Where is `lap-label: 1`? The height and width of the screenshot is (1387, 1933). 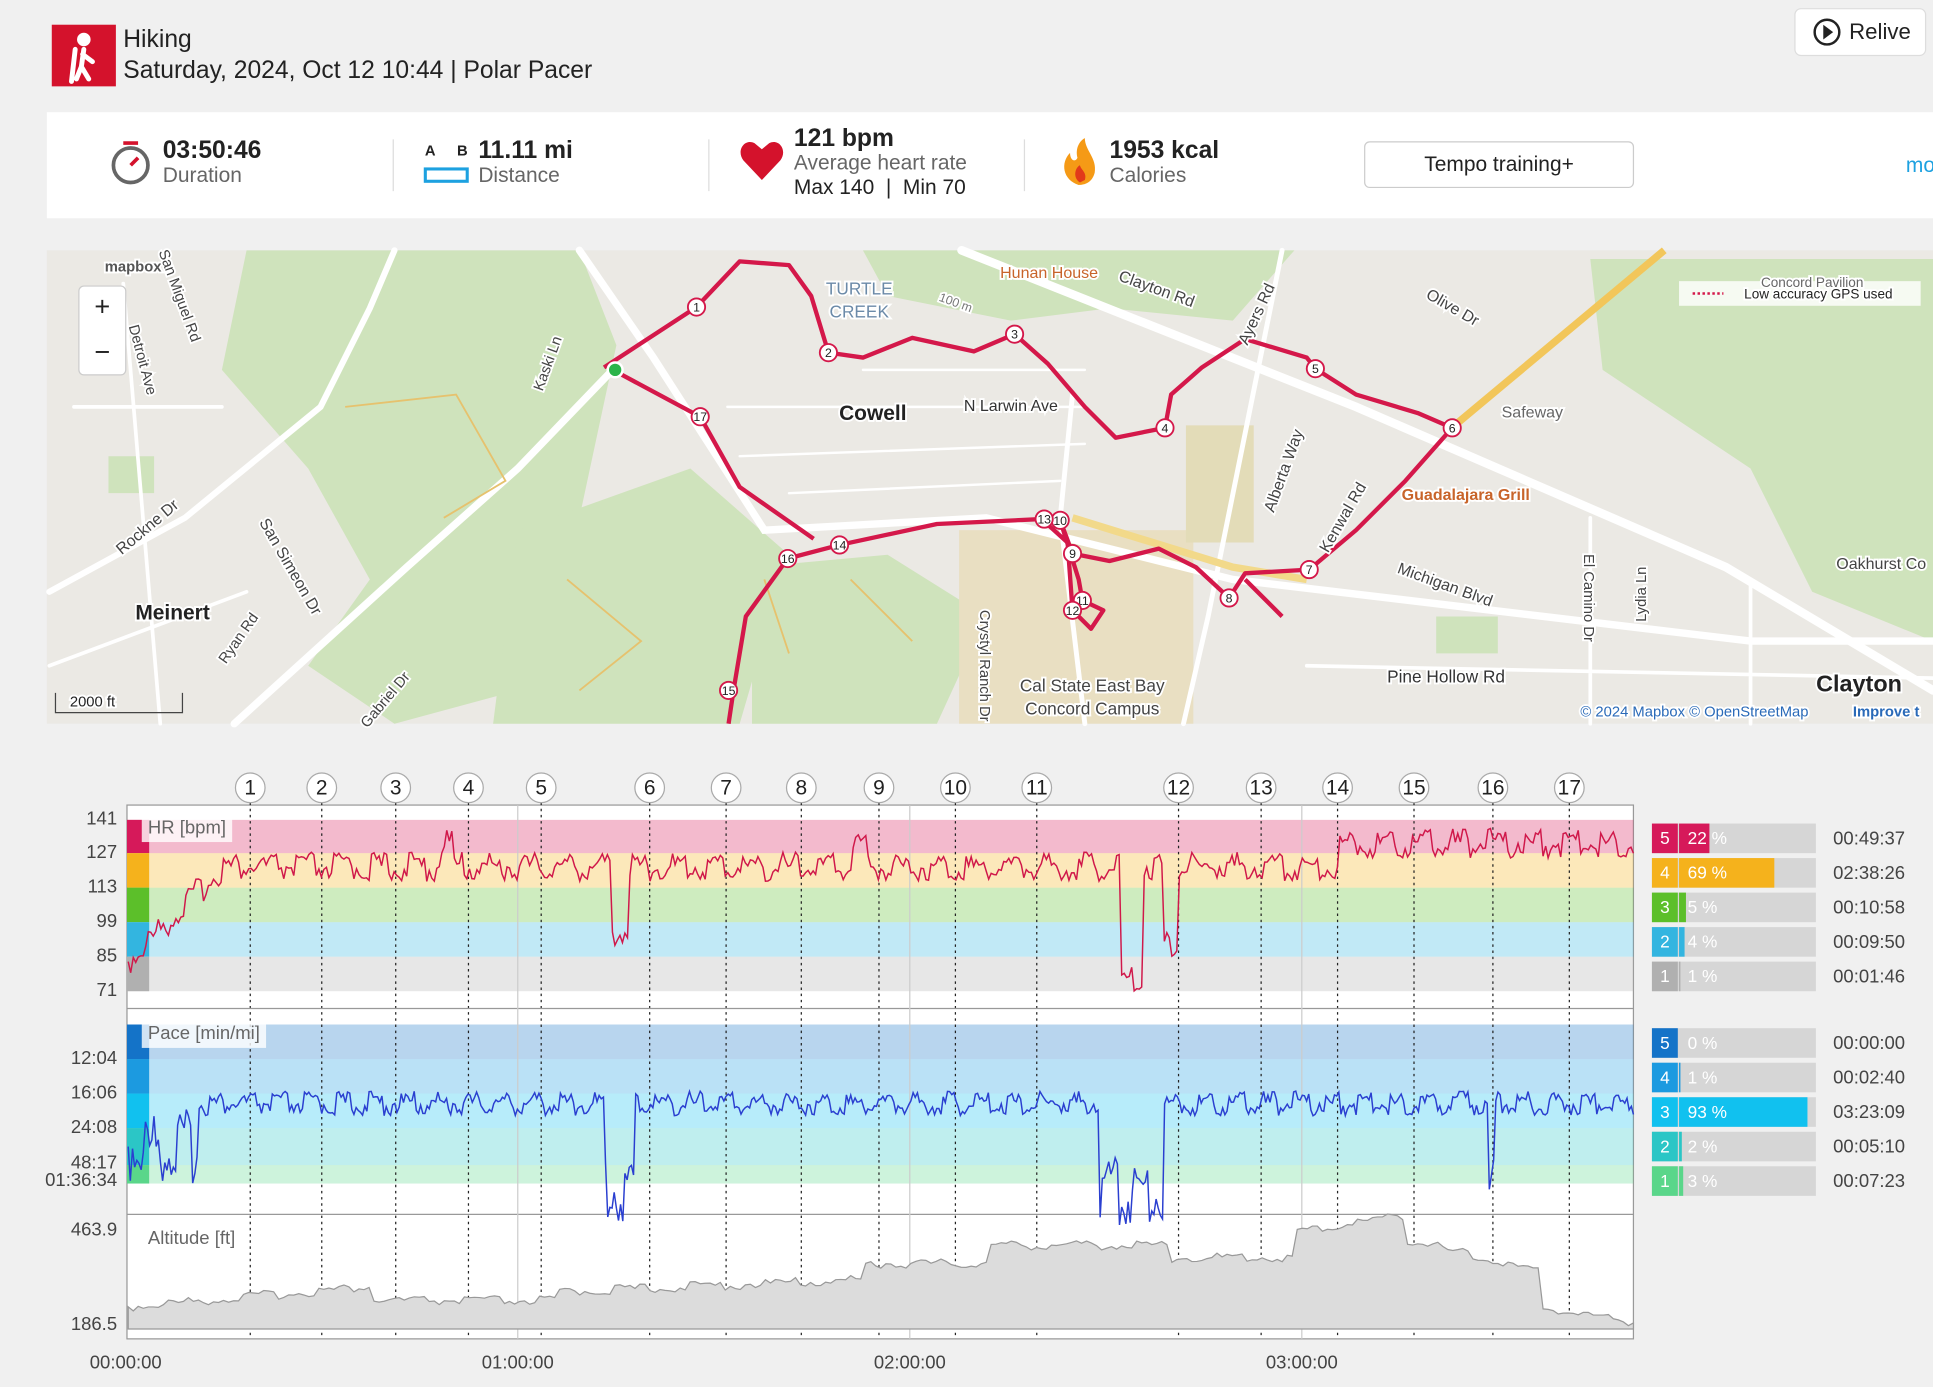
lap-label: 1 is located at coordinates (250, 788).